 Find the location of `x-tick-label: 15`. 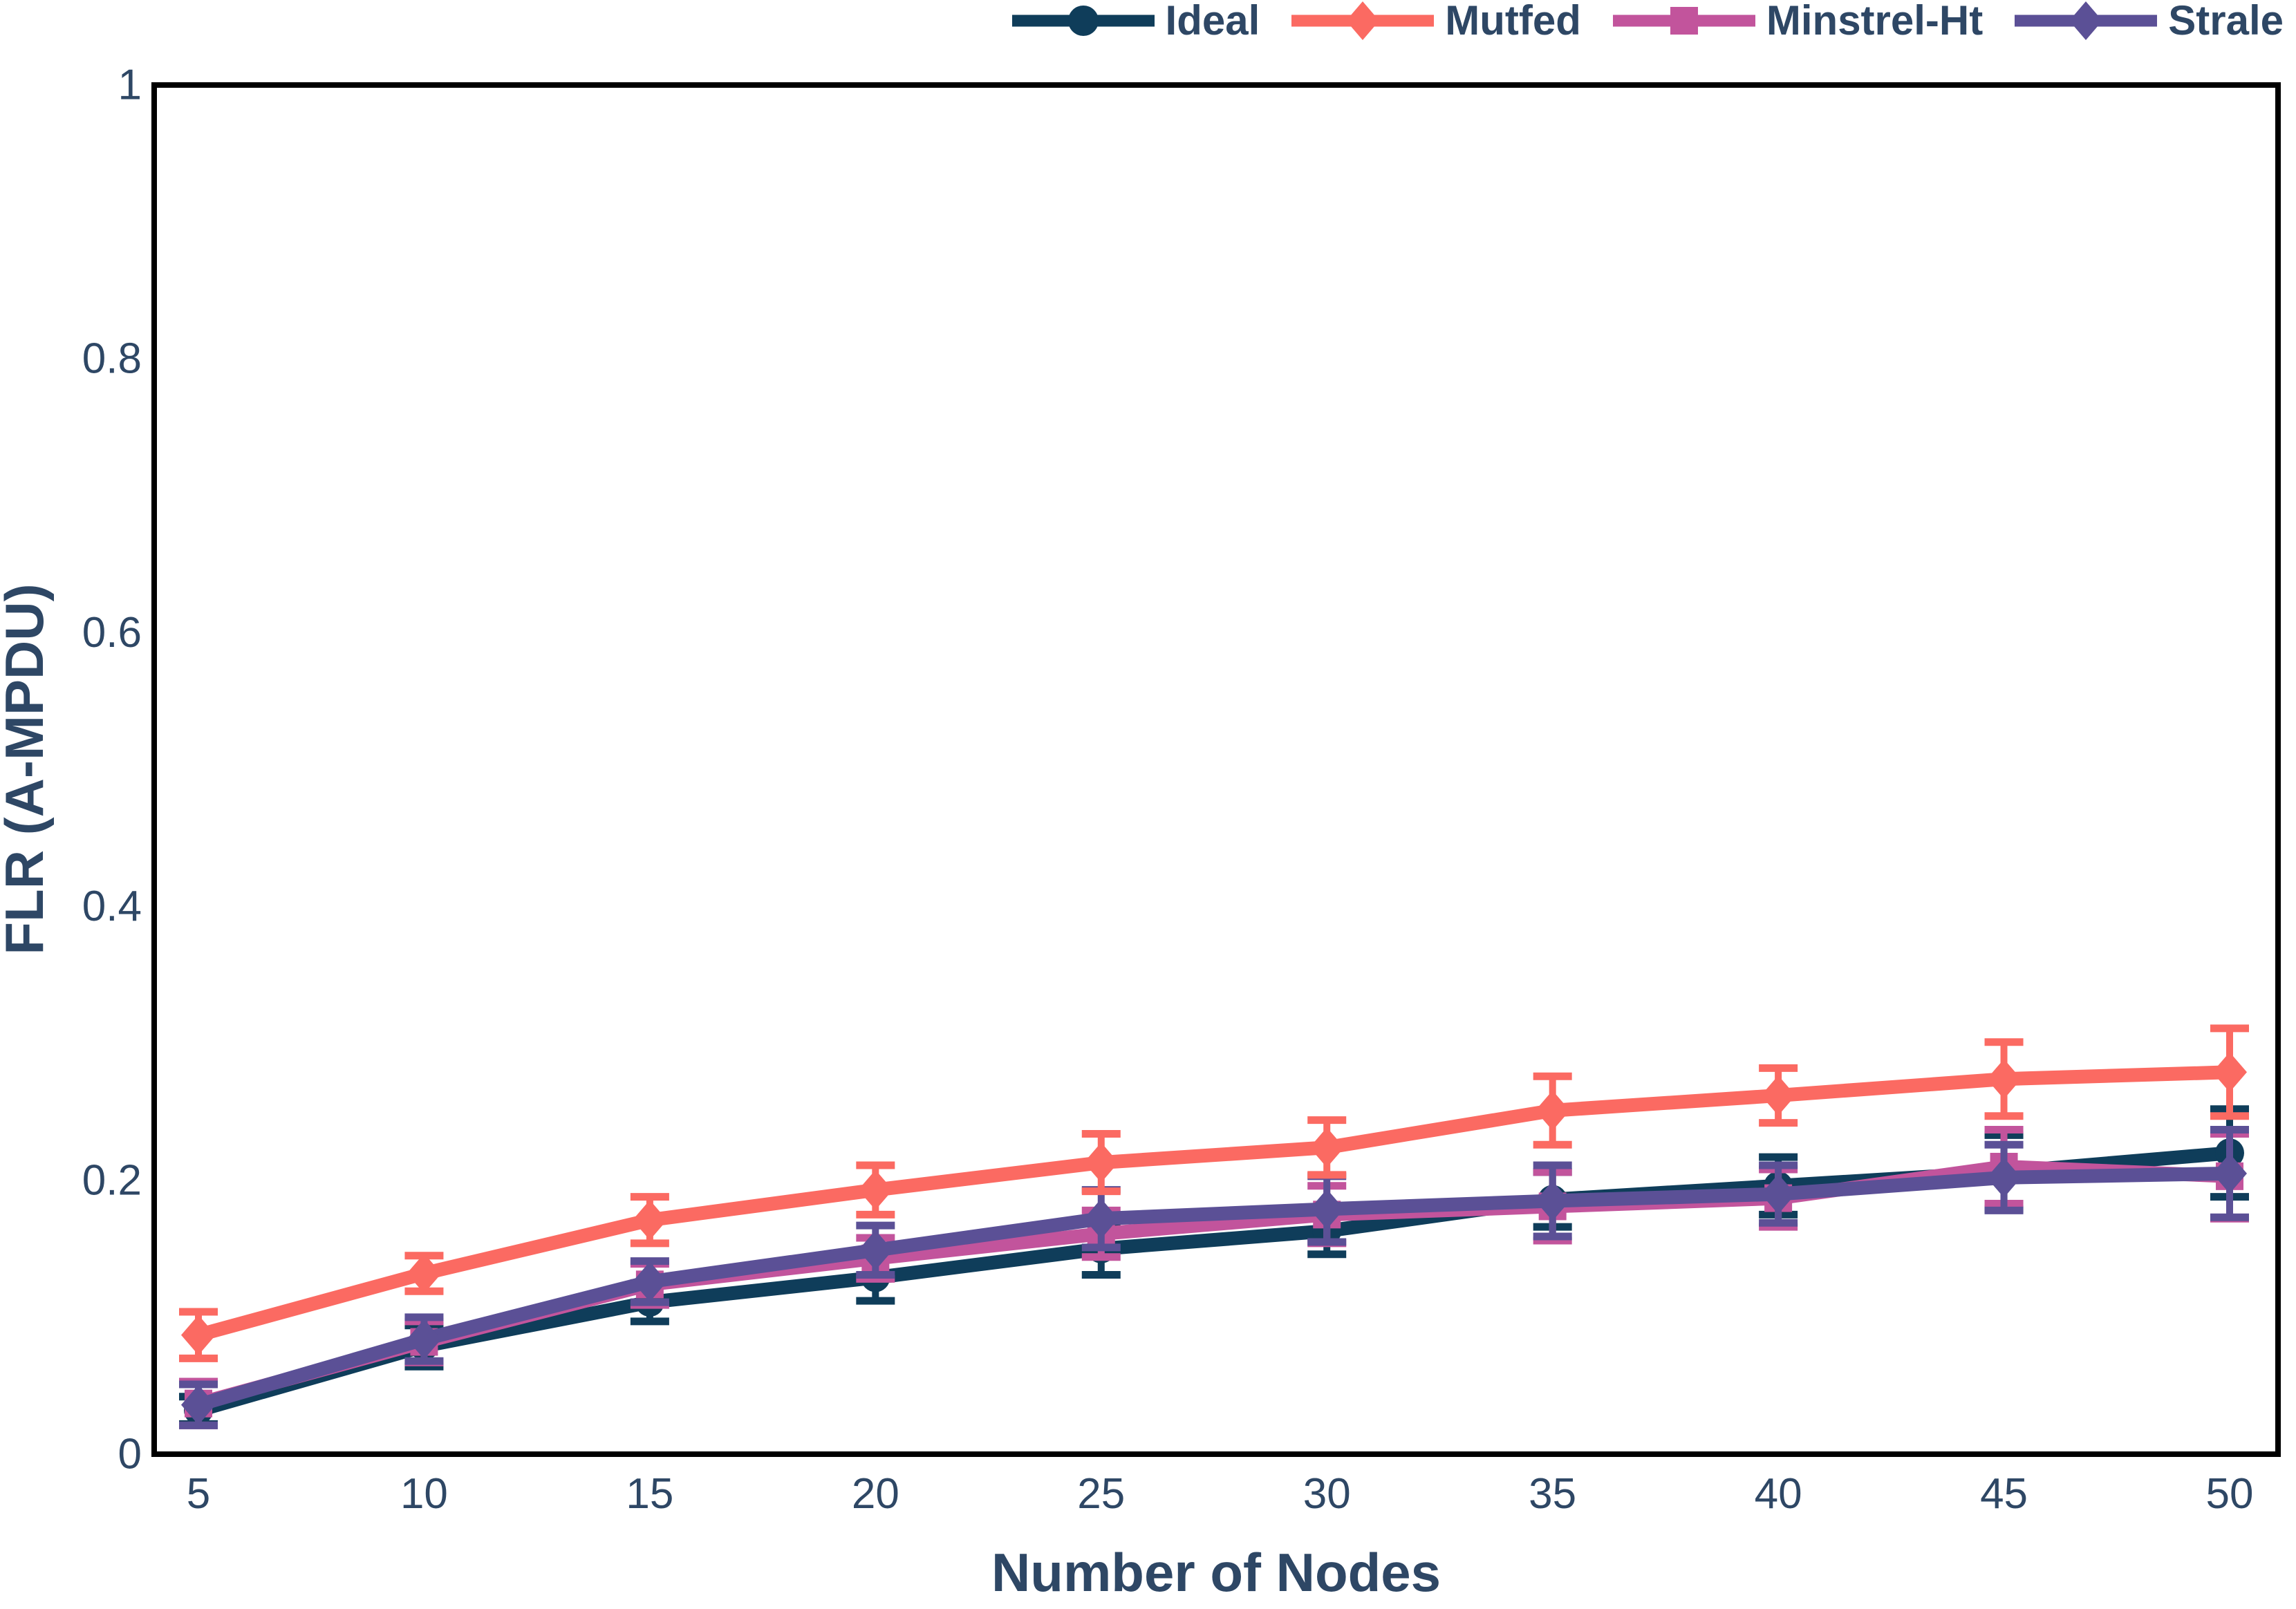

x-tick-label: 15 is located at coordinates (649, 1494).